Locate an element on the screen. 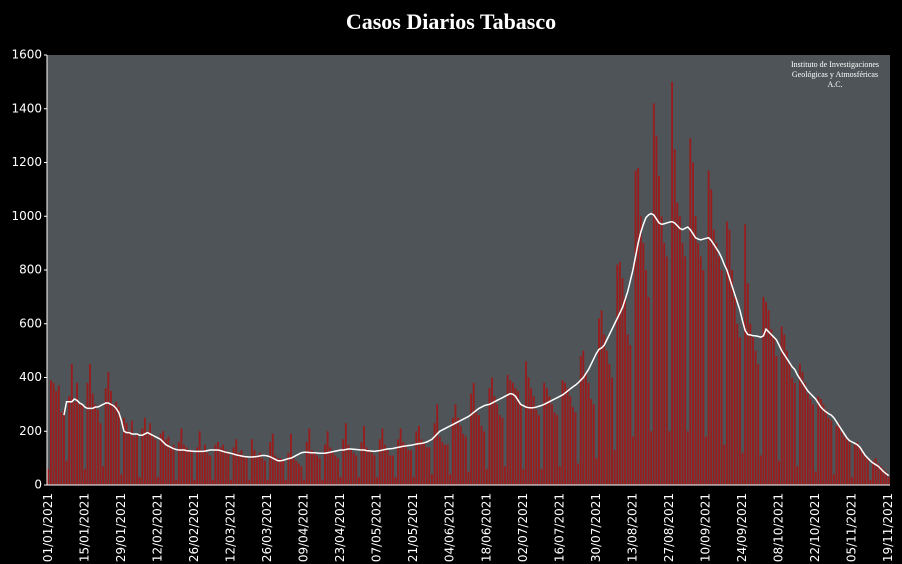  x-tick-label: 09/04/2021 is located at coordinates (304, 527).